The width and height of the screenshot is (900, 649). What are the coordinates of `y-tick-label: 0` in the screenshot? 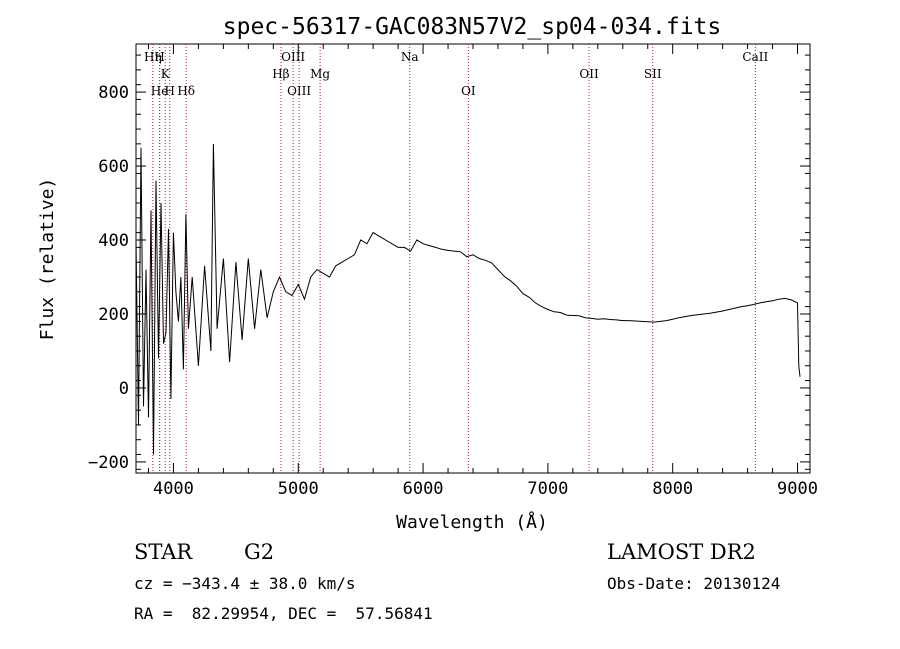 It's located at (124, 389).